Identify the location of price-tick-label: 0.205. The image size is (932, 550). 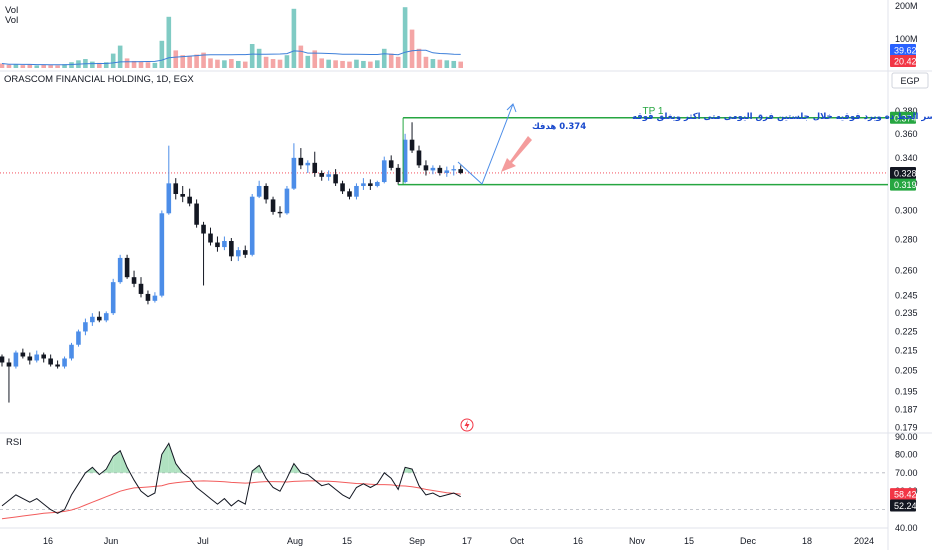
(906, 371).